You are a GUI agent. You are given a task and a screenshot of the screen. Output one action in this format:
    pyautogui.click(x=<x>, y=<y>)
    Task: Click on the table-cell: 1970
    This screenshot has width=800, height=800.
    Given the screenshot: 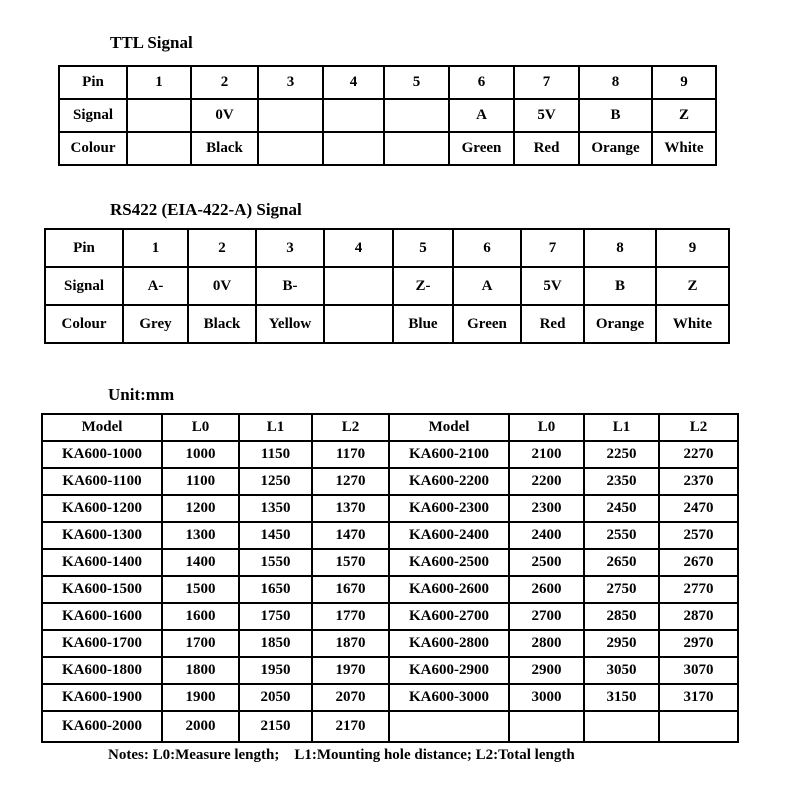 What is the action you would take?
    pyautogui.click(x=350, y=670)
    